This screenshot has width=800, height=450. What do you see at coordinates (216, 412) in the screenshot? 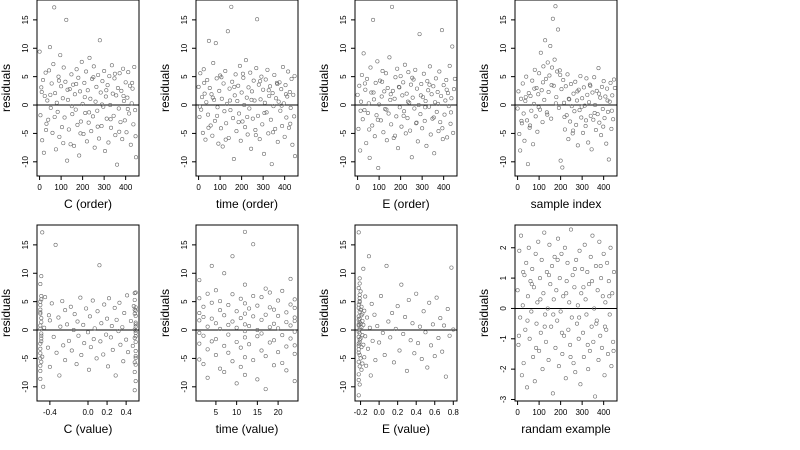
I see `x-tick-label: 5` at bounding box center [216, 412].